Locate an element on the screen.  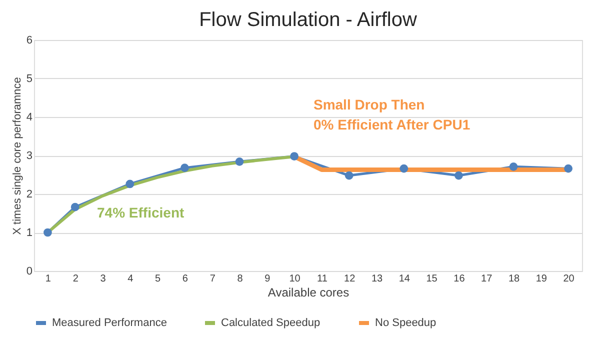
x-tick-label: 18 is located at coordinates (514, 279).